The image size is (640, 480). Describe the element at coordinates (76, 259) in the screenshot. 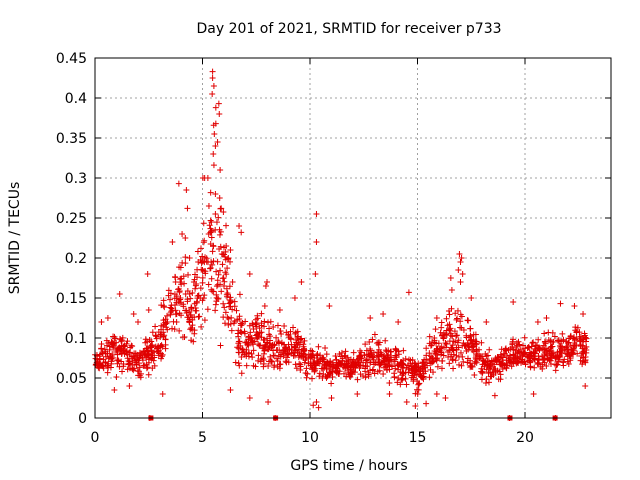

I see `y-tick-label: 0.2` at that location.